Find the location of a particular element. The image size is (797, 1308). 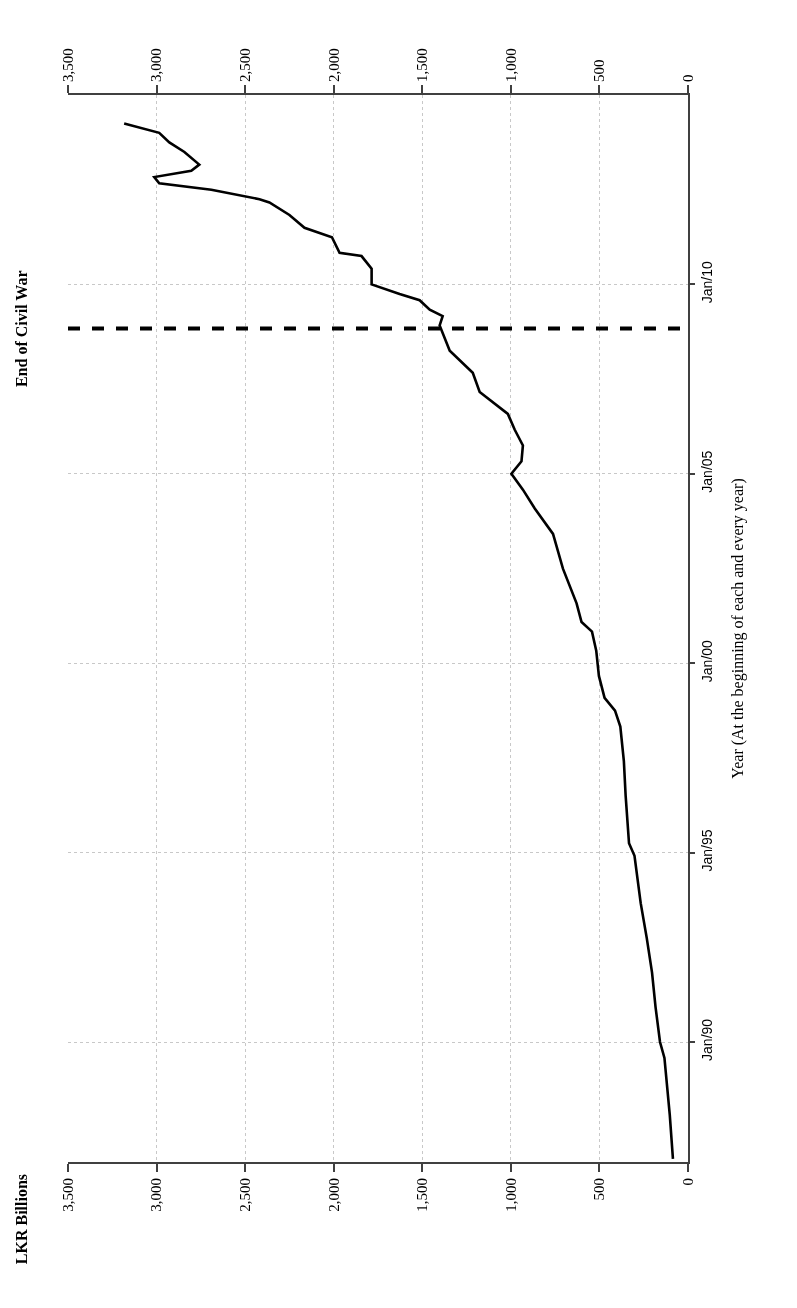

x2-tick-label: 500 is located at coordinates (599, 1189).